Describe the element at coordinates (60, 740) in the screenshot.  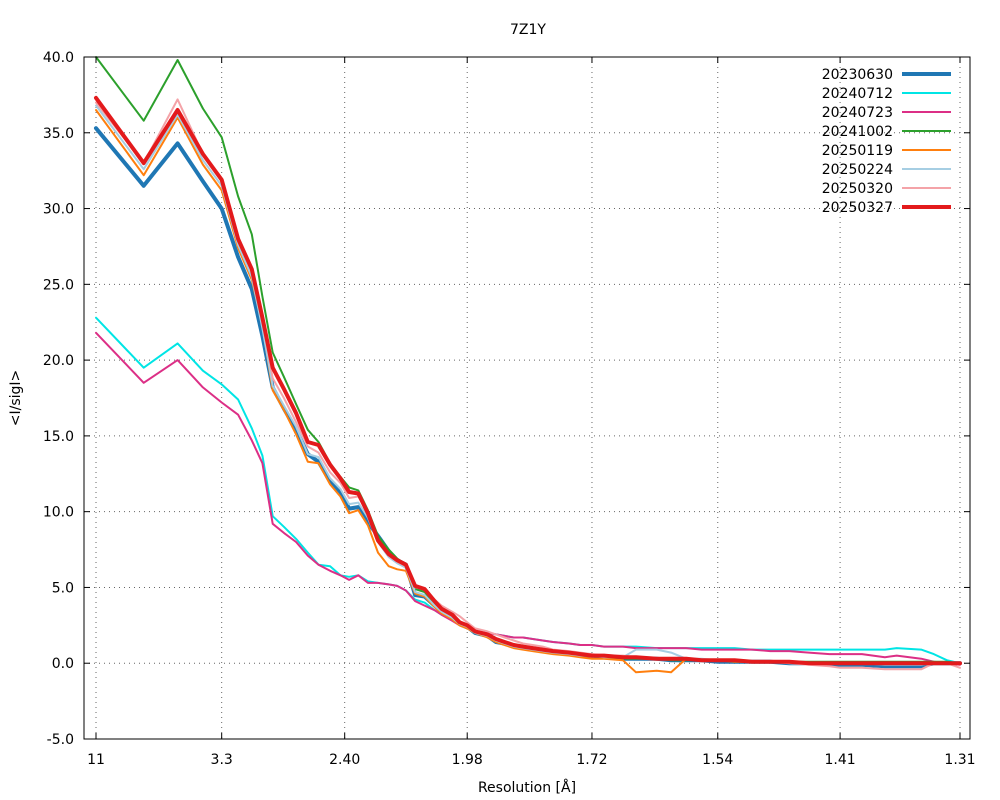
I see `y-tick-label: -5.0` at that location.